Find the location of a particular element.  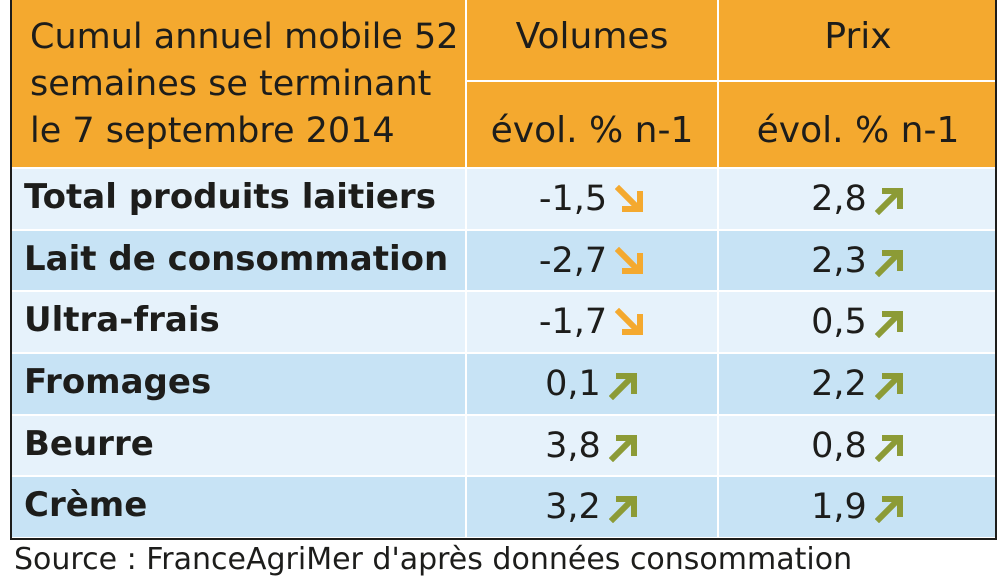

prix-sub-label: évol. % n-1 is located at coordinates (858, 130).